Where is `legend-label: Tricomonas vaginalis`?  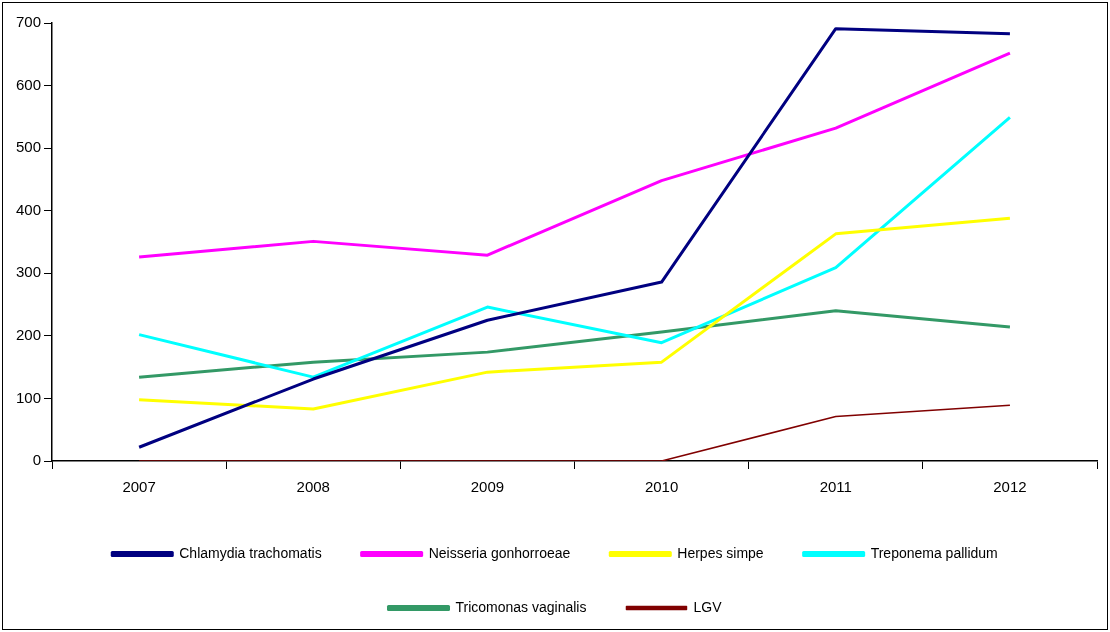
legend-label: Tricomonas vaginalis is located at coordinates (521, 606).